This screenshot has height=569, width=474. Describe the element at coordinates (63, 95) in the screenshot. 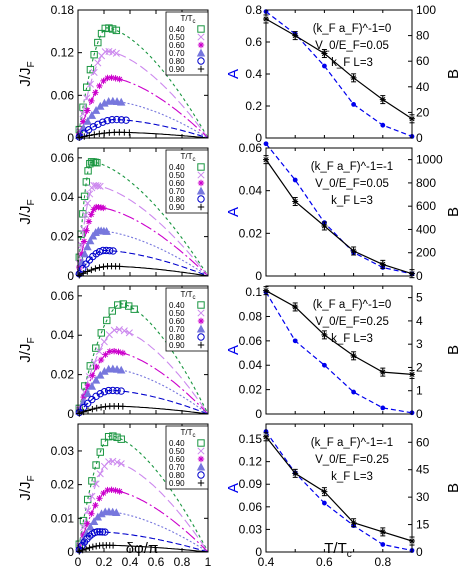

I see `y-tick-label: 0.06` at that location.